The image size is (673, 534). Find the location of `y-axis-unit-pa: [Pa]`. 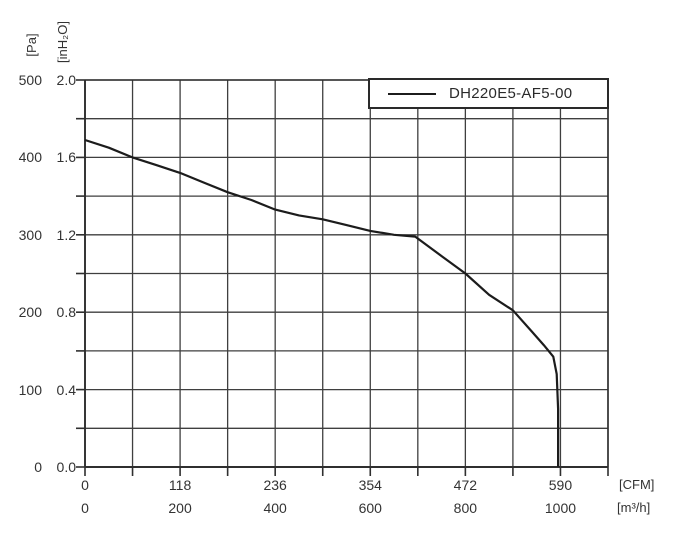

y-axis-unit-pa: [Pa] is located at coordinates (31, 45).